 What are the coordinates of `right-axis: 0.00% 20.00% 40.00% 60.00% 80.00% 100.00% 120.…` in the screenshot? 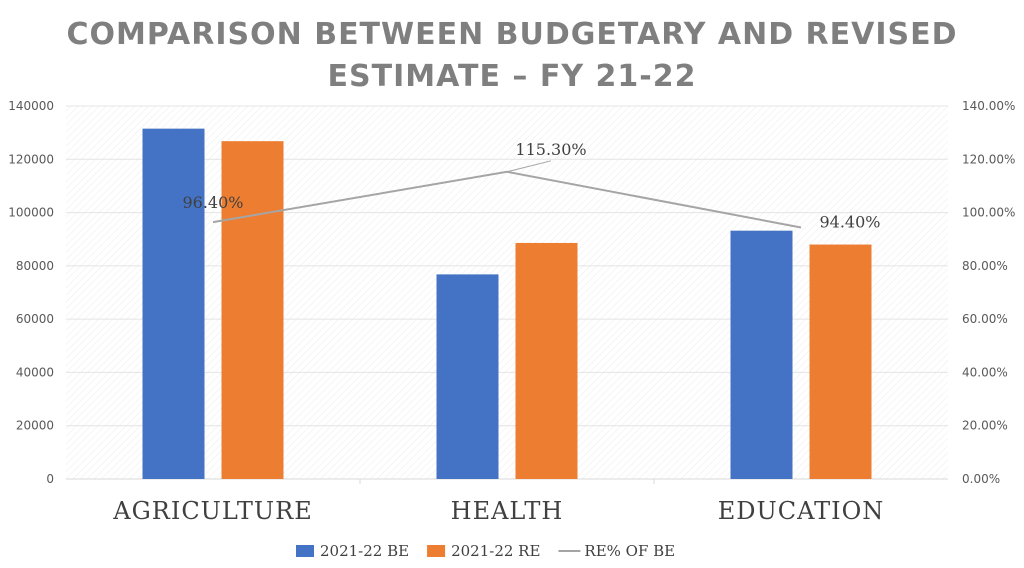 It's located at (988, 292).